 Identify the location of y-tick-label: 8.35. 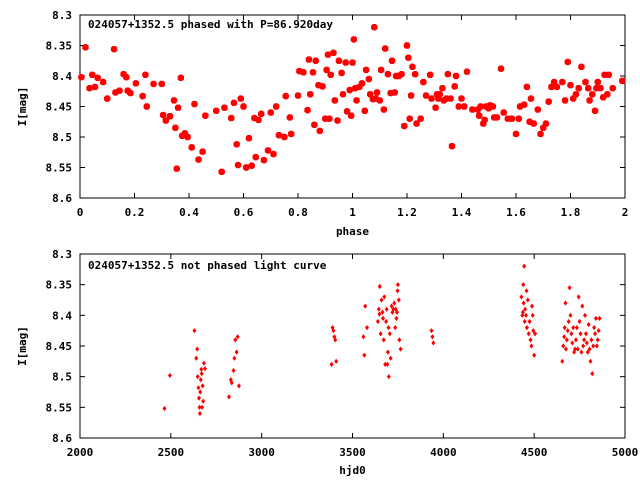
(59, 46).